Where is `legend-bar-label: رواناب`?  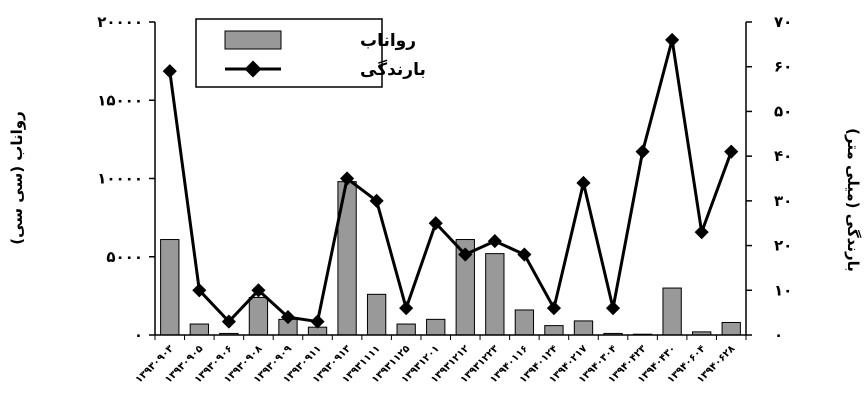 legend-bar-label: رواناب is located at coordinates (388, 41).